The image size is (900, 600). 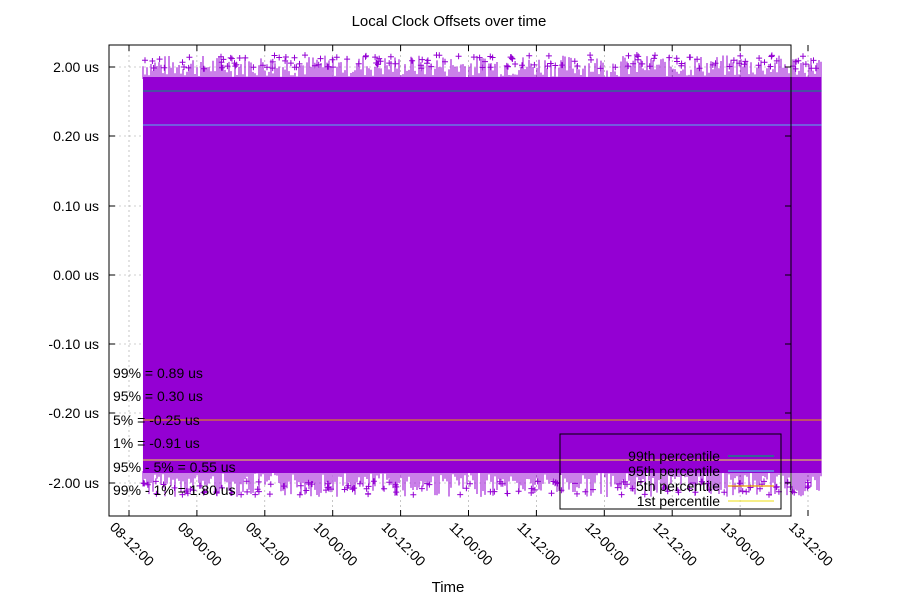 I want to click on stat-label: 99% = 0.89 us, so click(x=158, y=373).